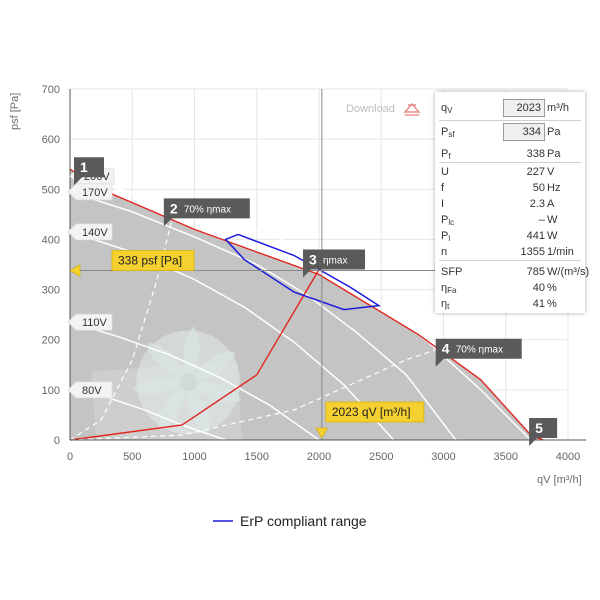 The height and width of the screenshot is (600, 600). I want to click on info-symbol-main: f, so click(443, 188).